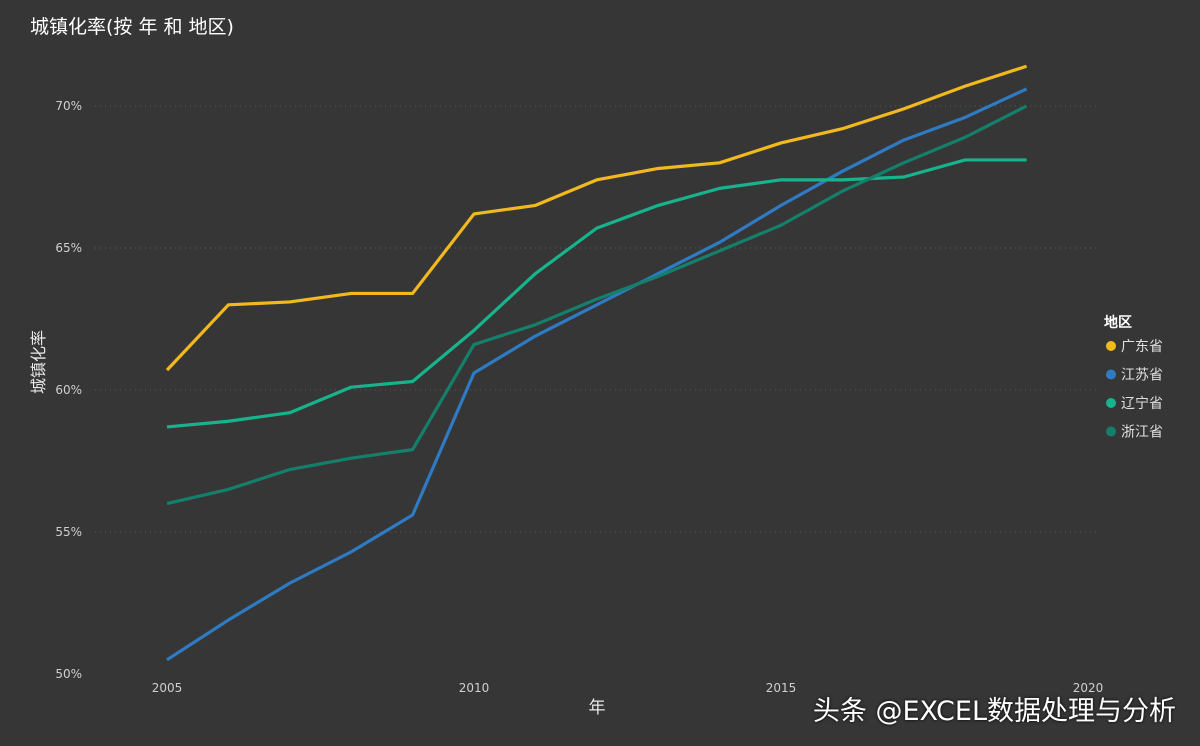 The height and width of the screenshot is (746, 1200). What do you see at coordinates (132, 27) in the screenshot?
I see `chart-title: 城镇化率(按 年 和 地区)` at bounding box center [132, 27].